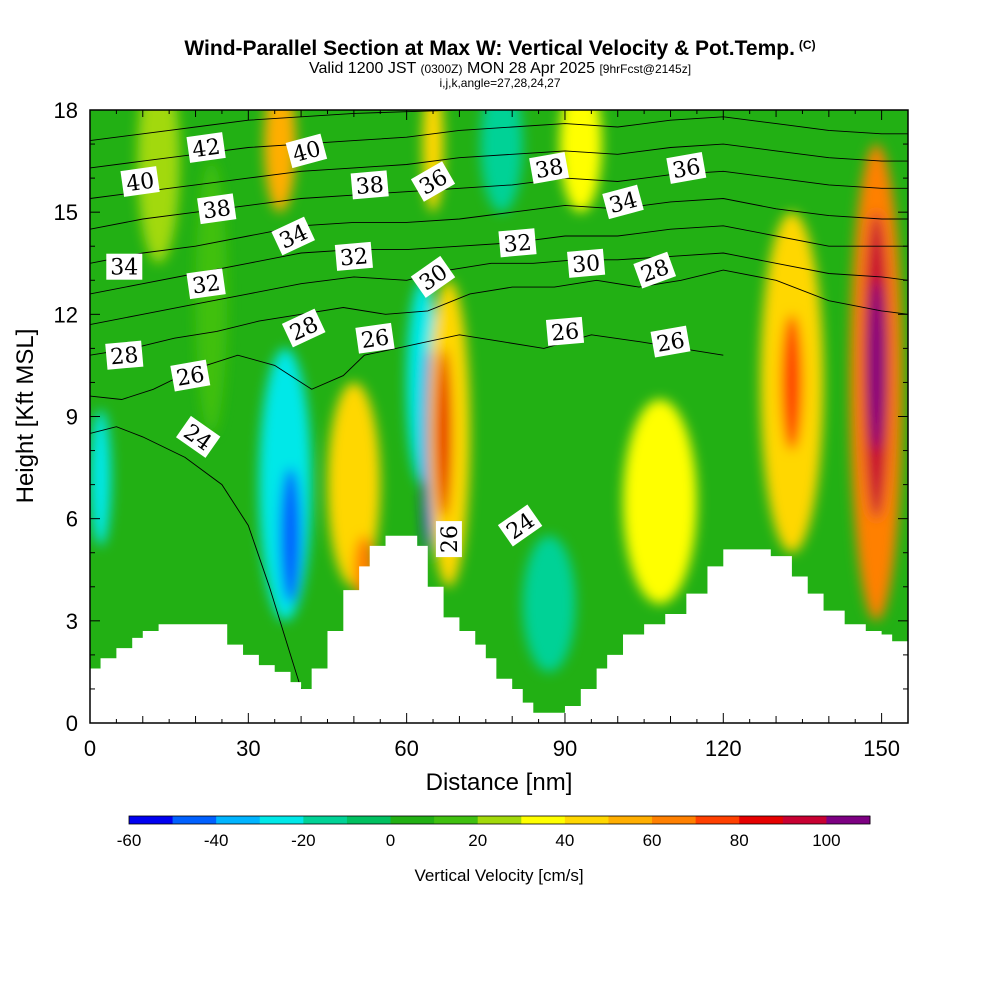 Image resolution: width=1000 pixels, height=1000 pixels. I want to click on y-tick-label: 18, so click(66, 110).